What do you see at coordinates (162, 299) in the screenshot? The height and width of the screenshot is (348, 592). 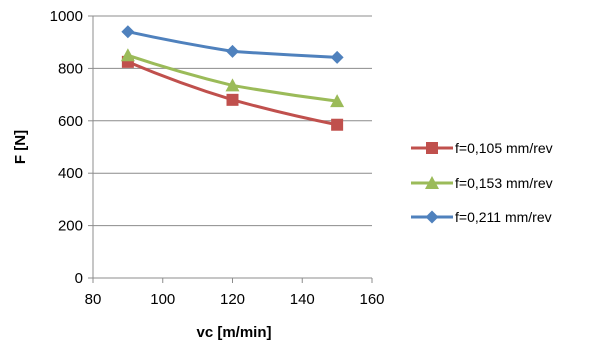 I see `x-tick-label: 100` at bounding box center [162, 299].